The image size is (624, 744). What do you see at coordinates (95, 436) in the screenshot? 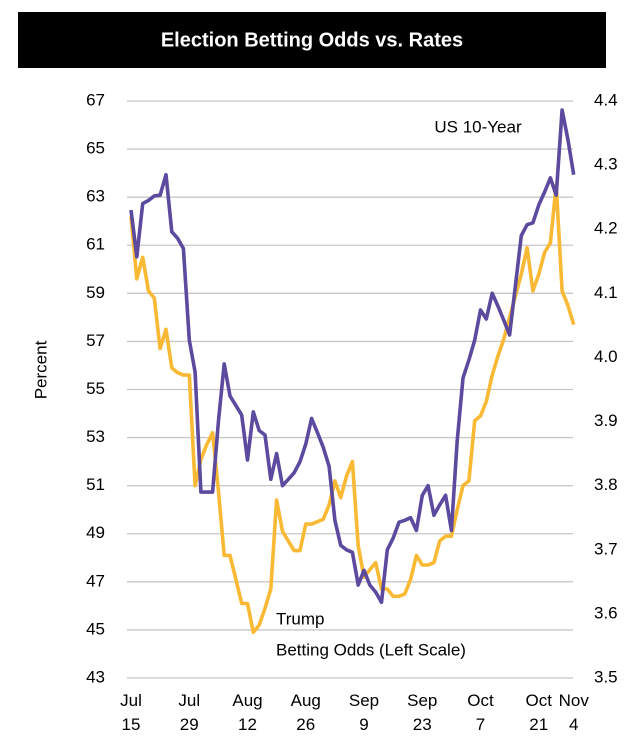
I see `y-tick-label: 53` at bounding box center [95, 436].